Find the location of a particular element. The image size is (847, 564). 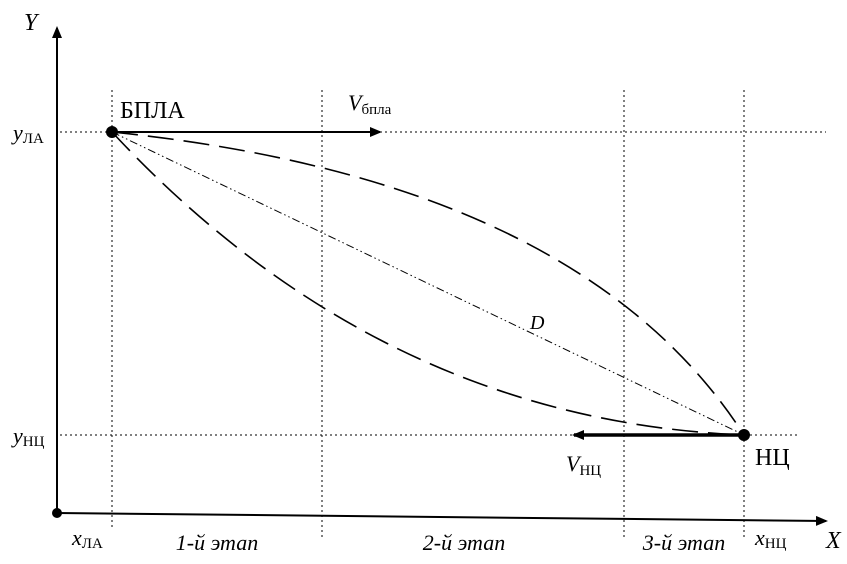

stage-3-label: 3-й этап is located at coordinates (683, 542).